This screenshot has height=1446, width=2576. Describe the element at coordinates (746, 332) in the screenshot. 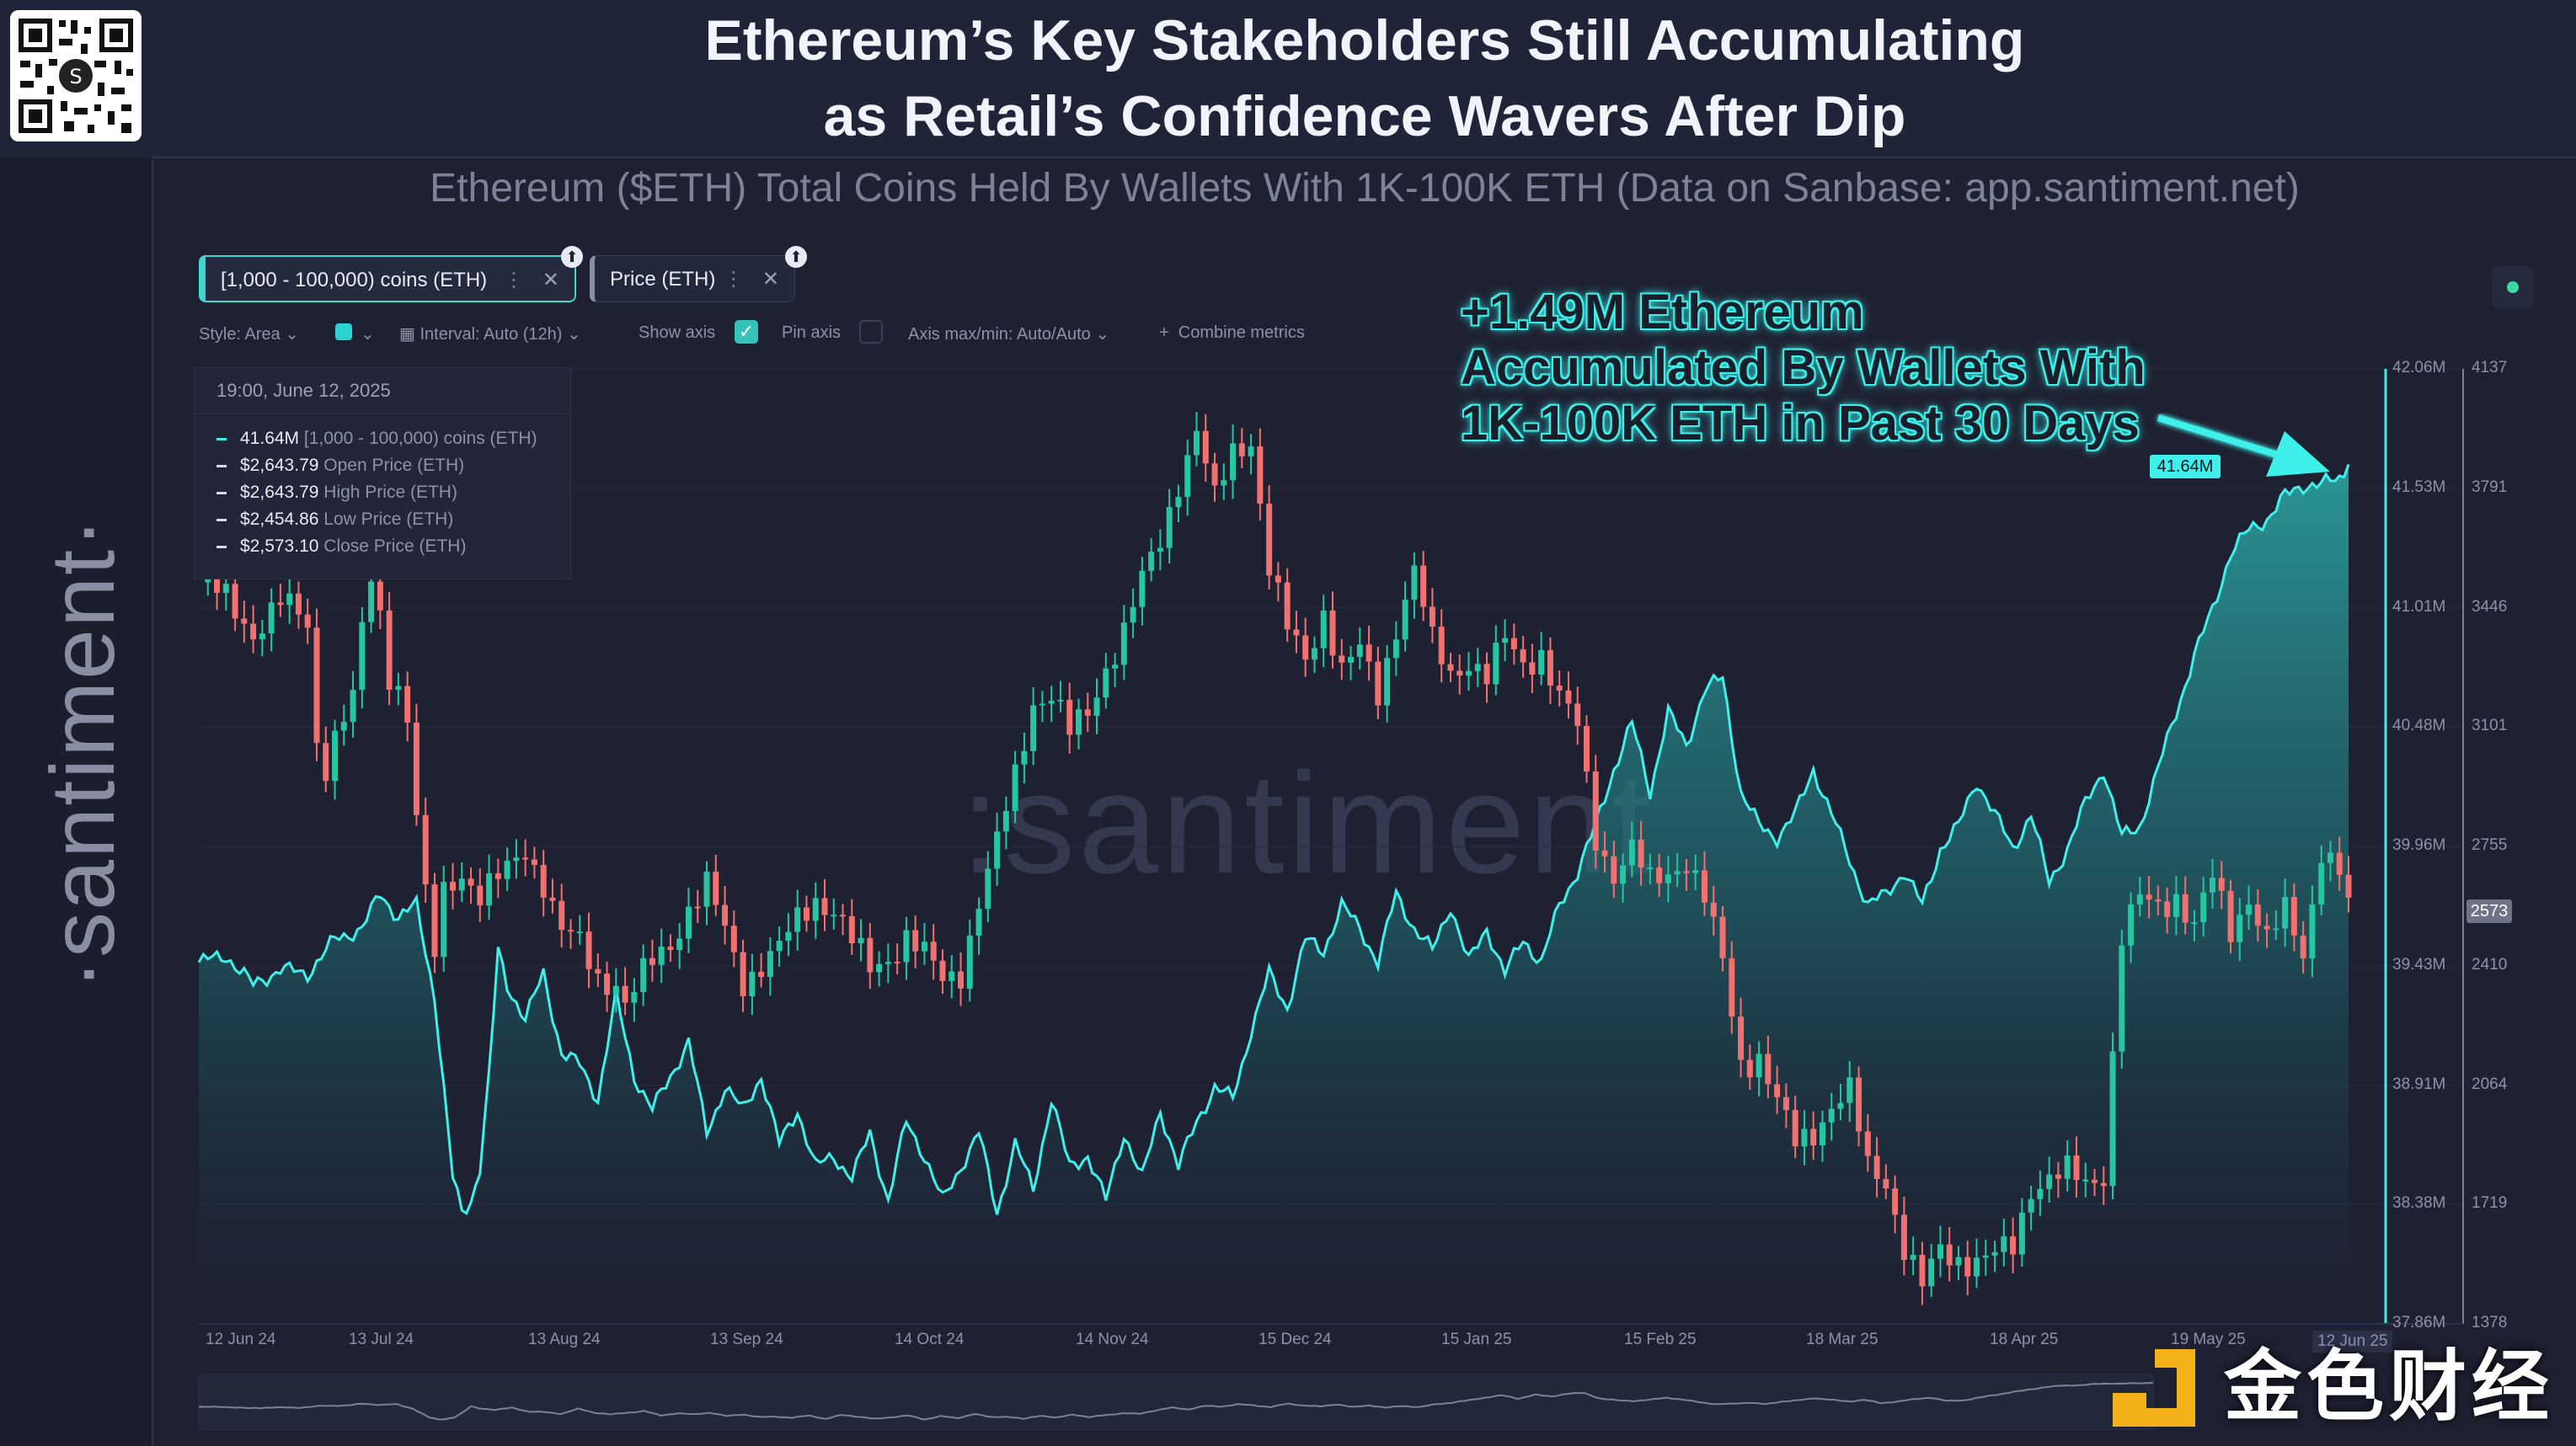

I see `show-axis-checkbox: ✓` at that location.